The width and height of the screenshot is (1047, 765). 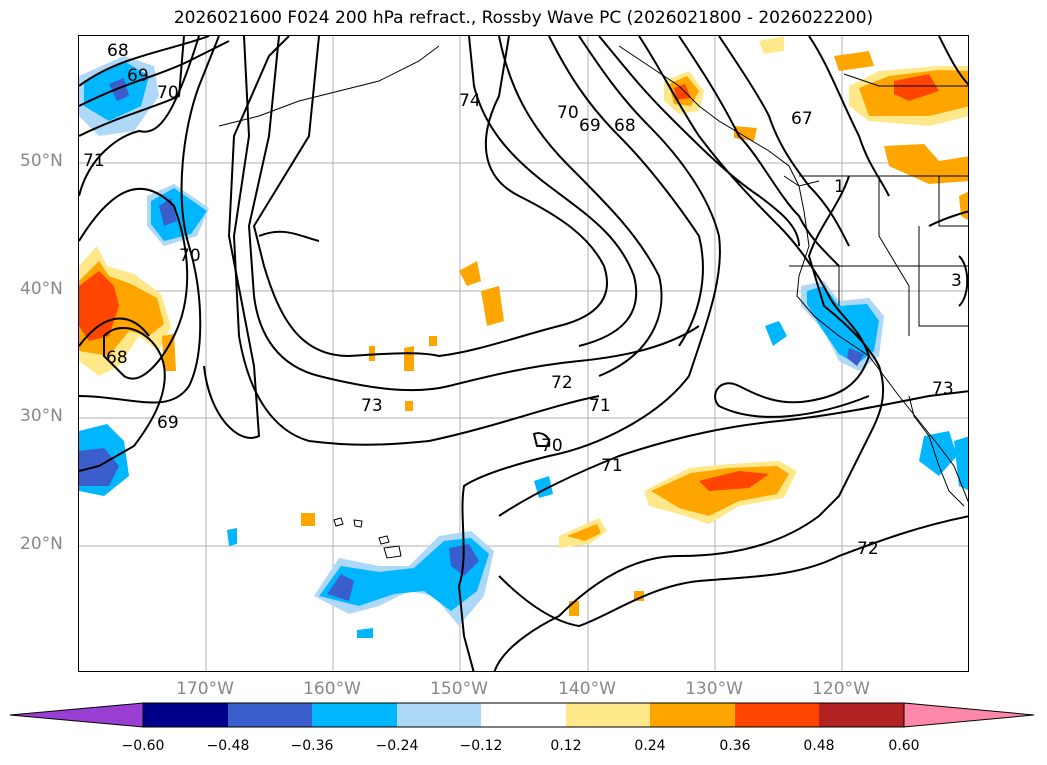 What do you see at coordinates (143, 746) in the screenshot?
I see `colorbar-tick: −0.60` at bounding box center [143, 746].